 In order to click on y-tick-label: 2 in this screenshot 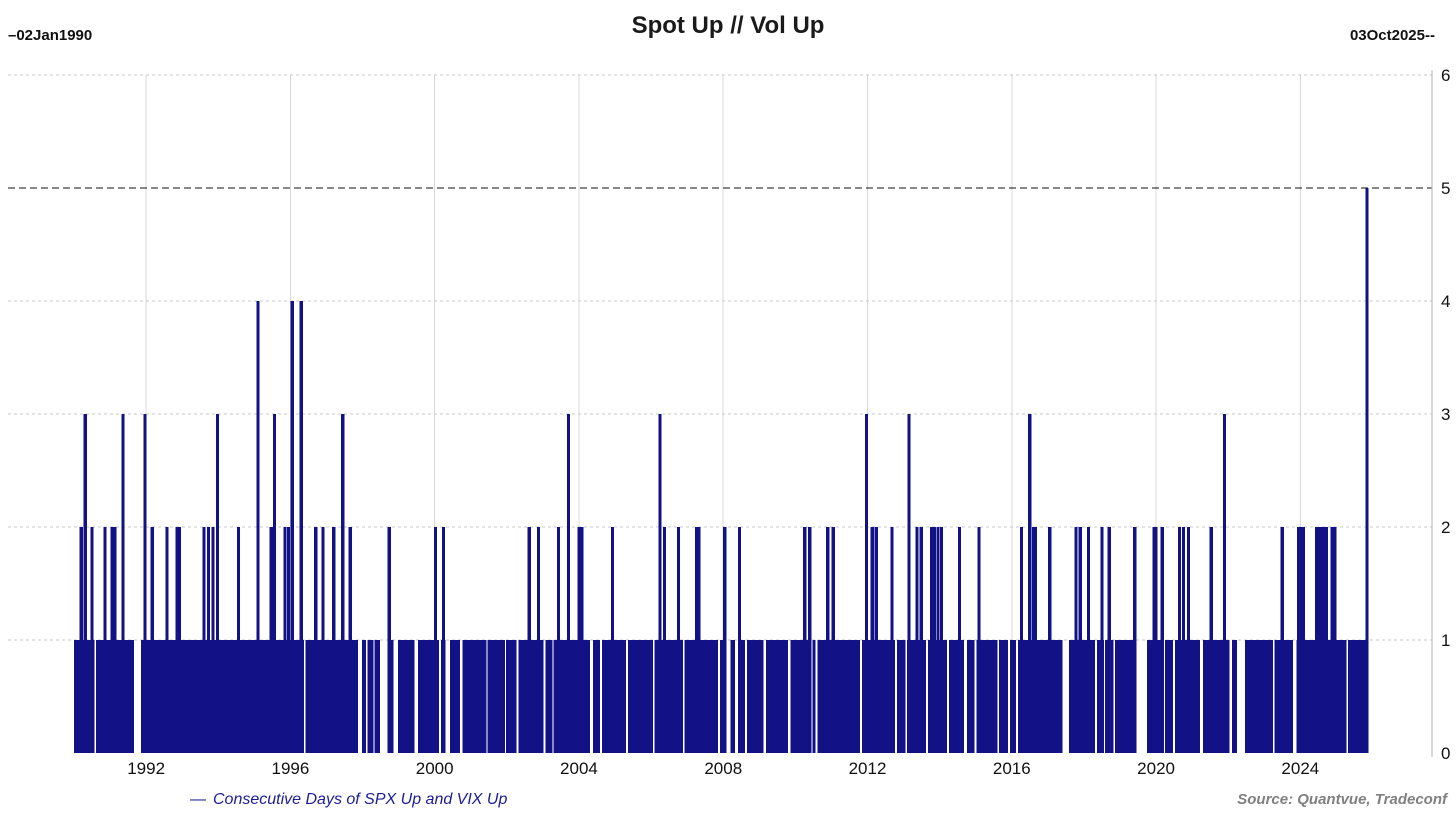, I will do `click(1445, 527)`.